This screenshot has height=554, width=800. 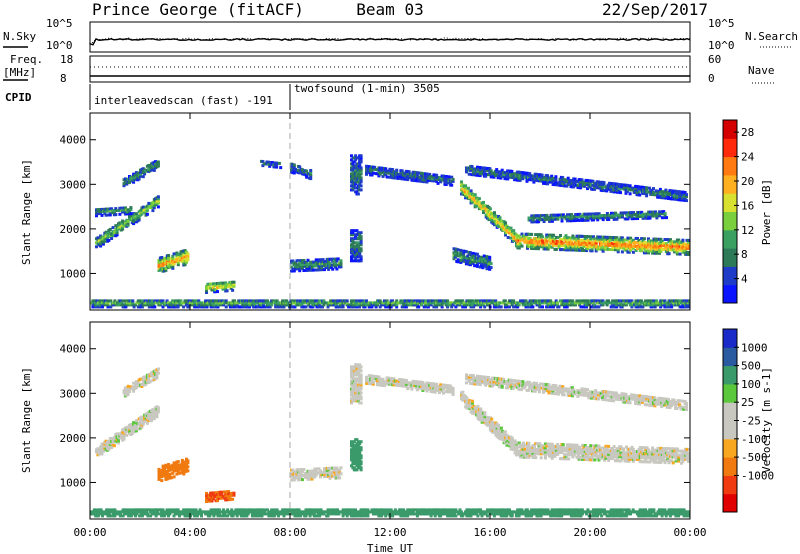 I want to click on power-ylabel: Slant Range [km], so click(x=26, y=212).